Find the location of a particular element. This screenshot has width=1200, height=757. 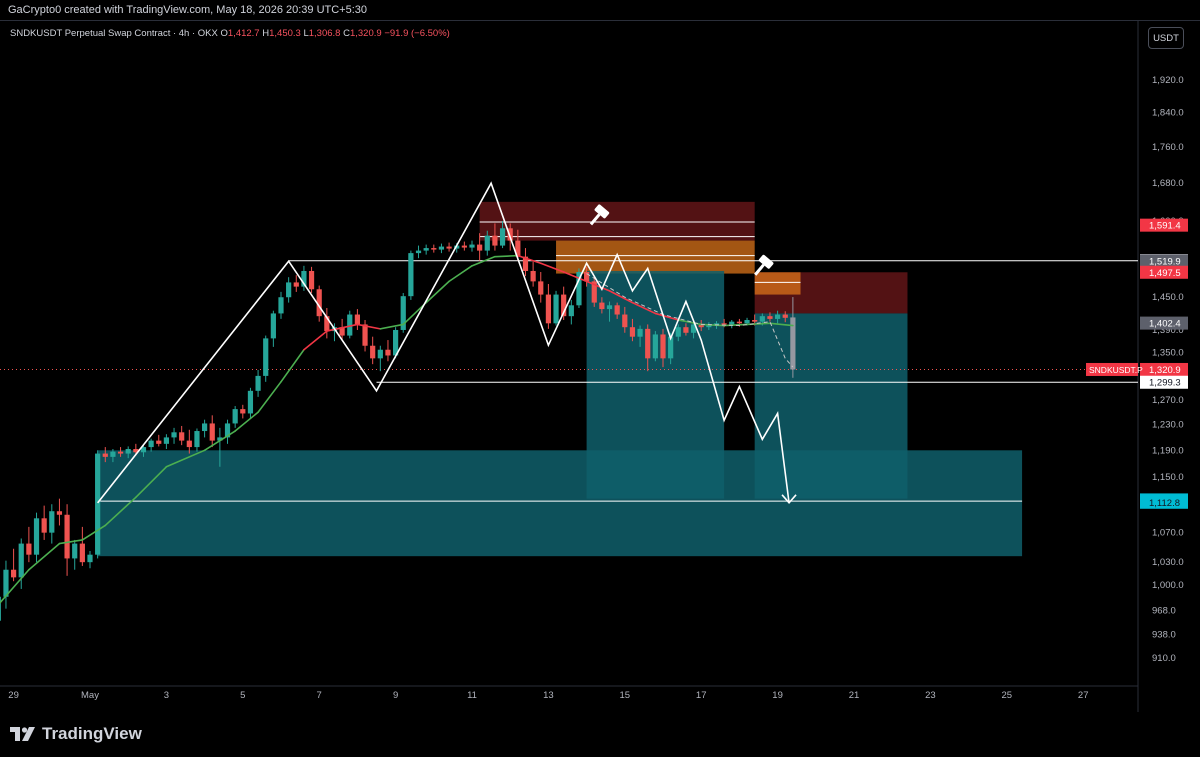

x-tick-label: 3 is located at coordinates (166, 695).